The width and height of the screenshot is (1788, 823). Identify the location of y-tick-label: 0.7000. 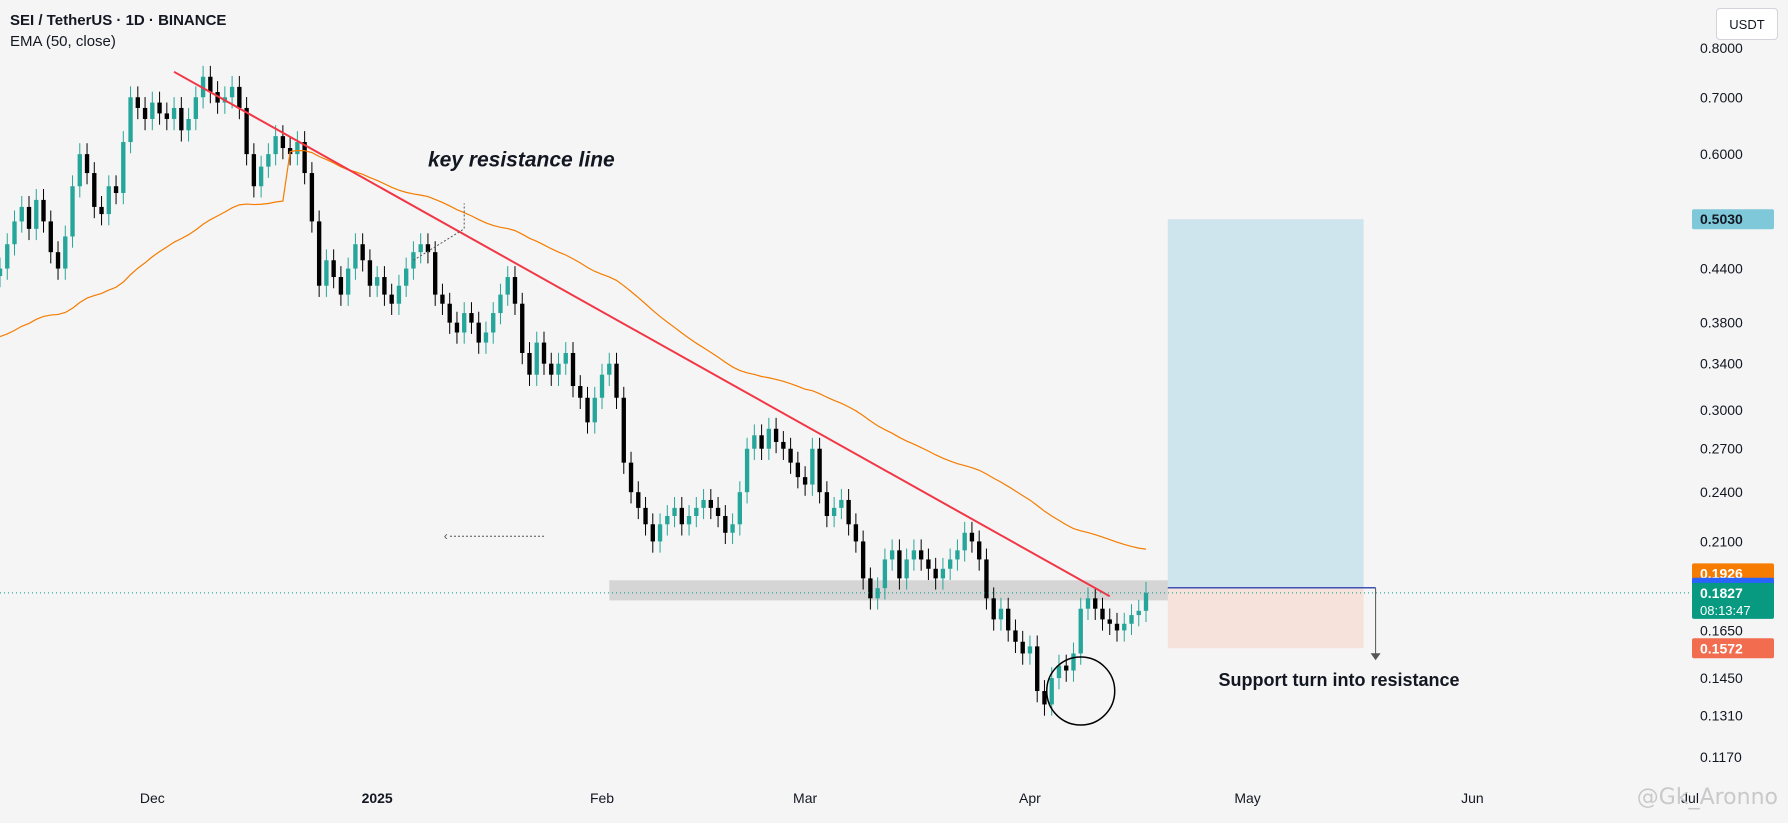
(1721, 97).